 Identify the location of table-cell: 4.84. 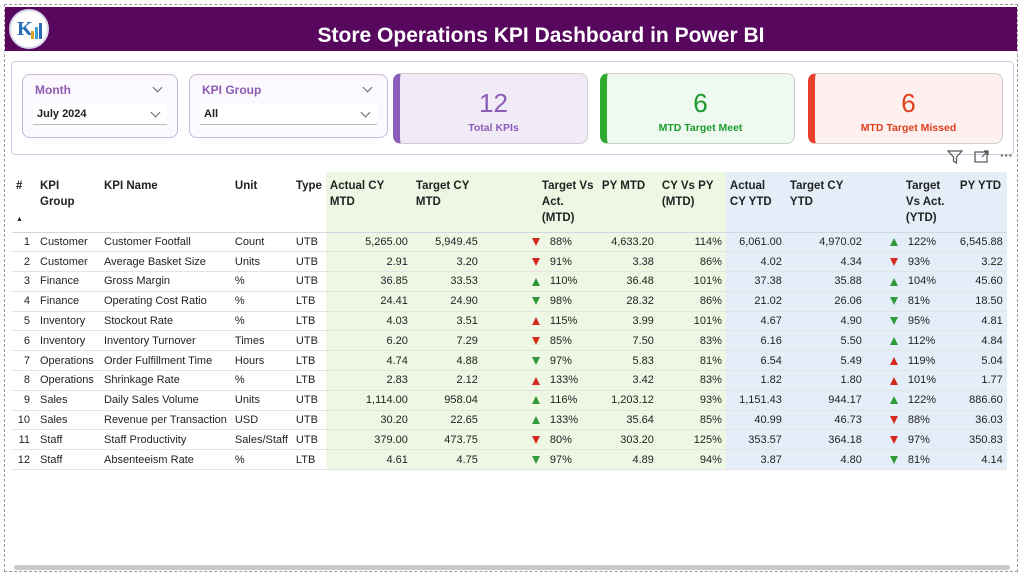
(981, 341).